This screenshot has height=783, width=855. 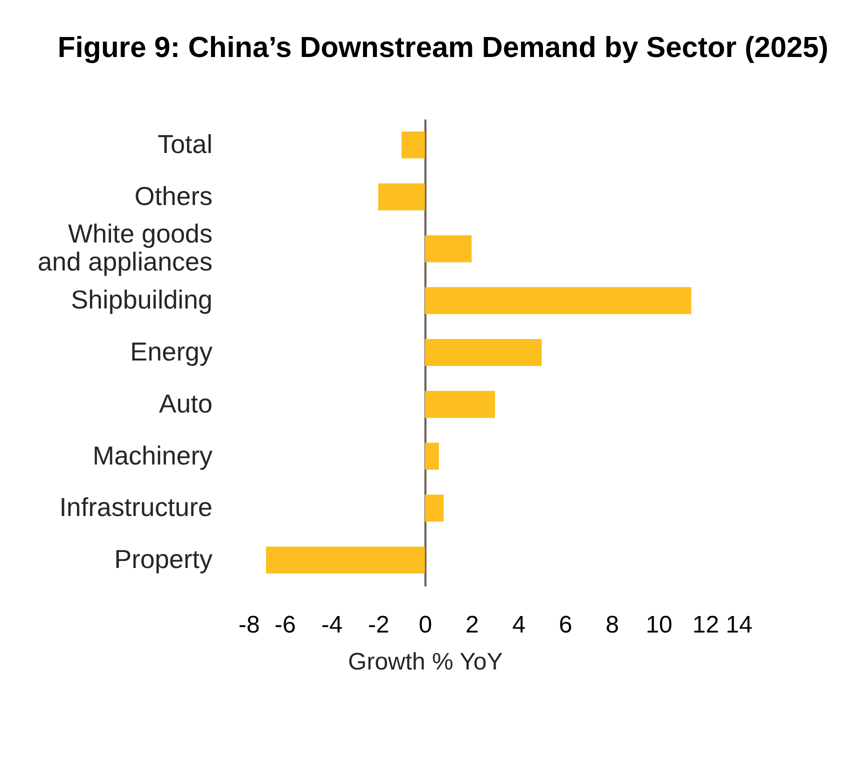 I want to click on x-tick-label: -4, so click(x=332, y=625).